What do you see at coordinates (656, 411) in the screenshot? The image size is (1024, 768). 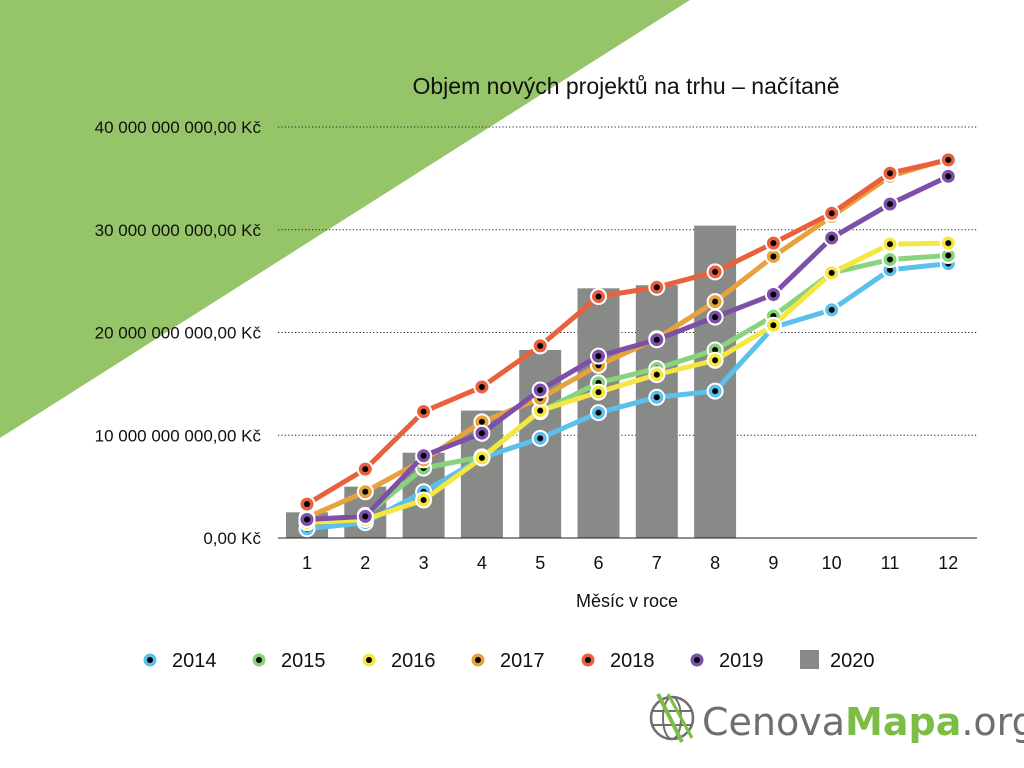 I see `bar-2020` at bounding box center [656, 411].